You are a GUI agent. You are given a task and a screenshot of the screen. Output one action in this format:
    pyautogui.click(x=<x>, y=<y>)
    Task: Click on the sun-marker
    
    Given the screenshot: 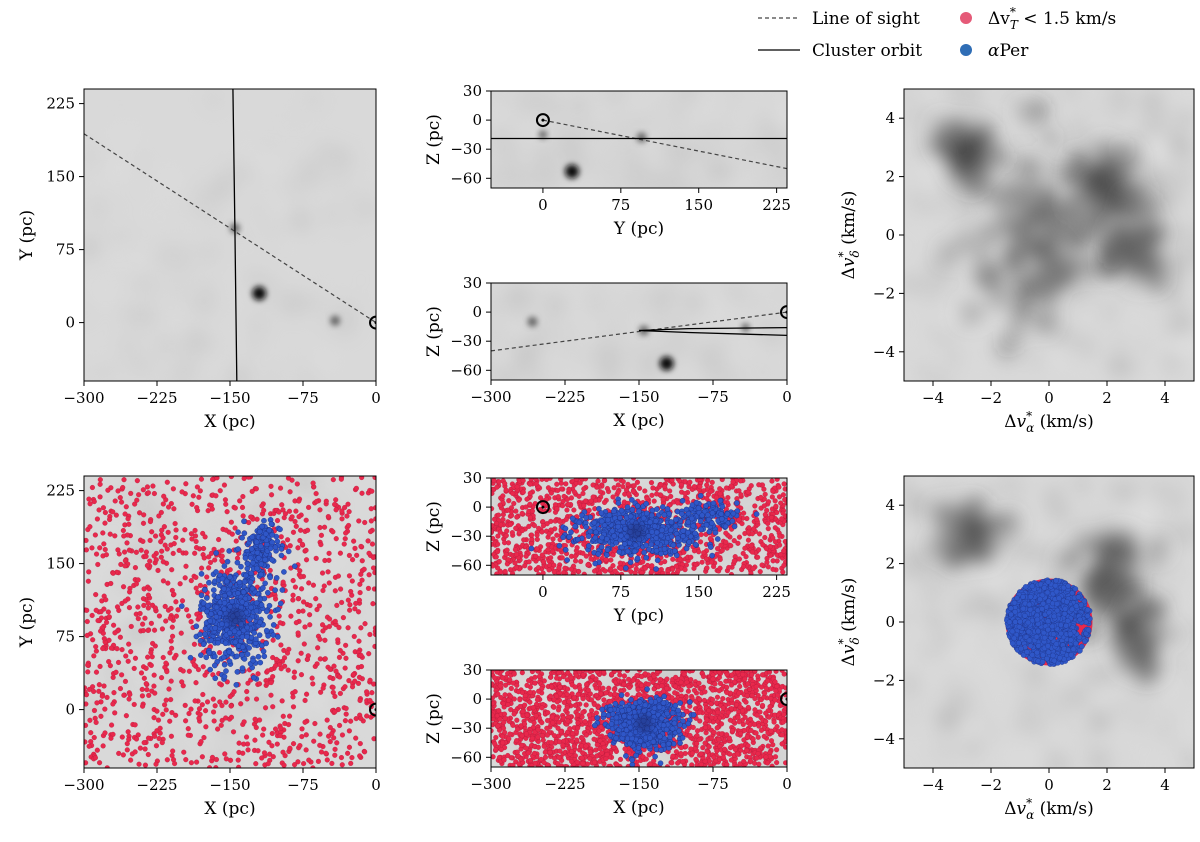 What is the action you would take?
    pyautogui.click(x=542, y=120)
    